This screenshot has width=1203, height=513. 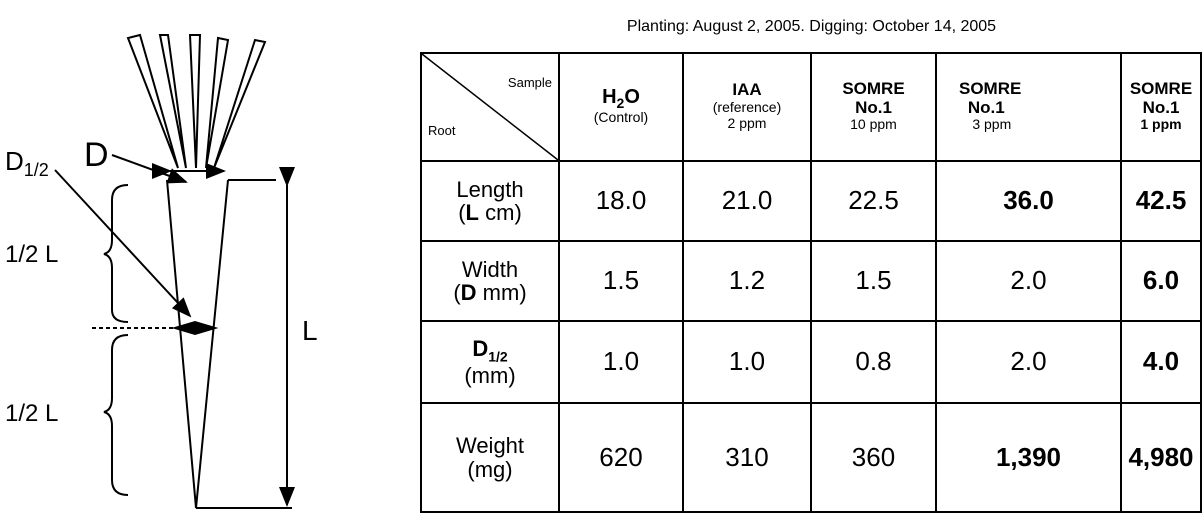 What do you see at coordinates (529, 82) in the screenshot?
I see `corner-top: Sample` at bounding box center [529, 82].